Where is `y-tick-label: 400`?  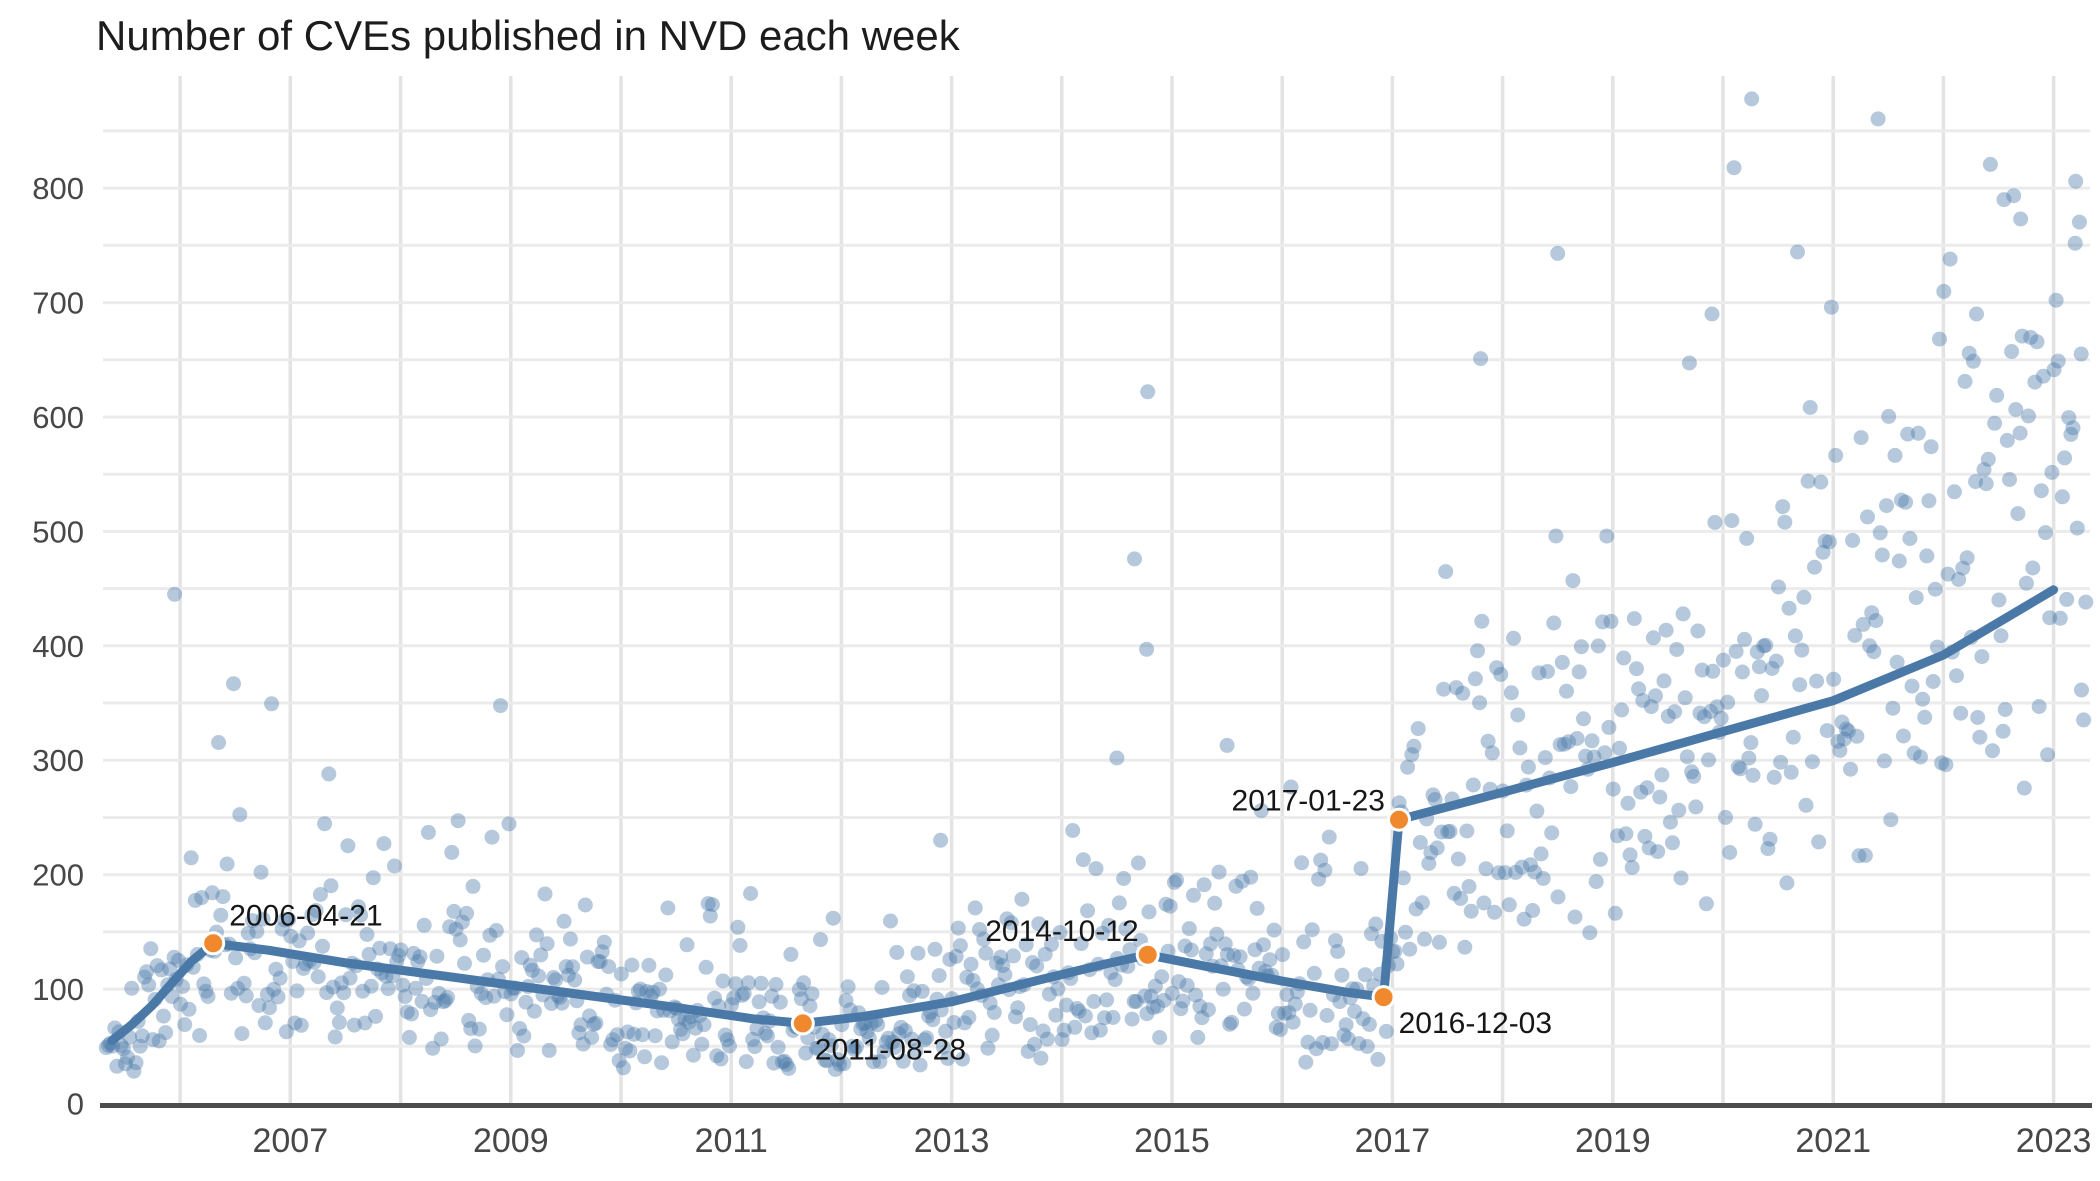 y-tick-label: 400 is located at coordinates (58, 646).